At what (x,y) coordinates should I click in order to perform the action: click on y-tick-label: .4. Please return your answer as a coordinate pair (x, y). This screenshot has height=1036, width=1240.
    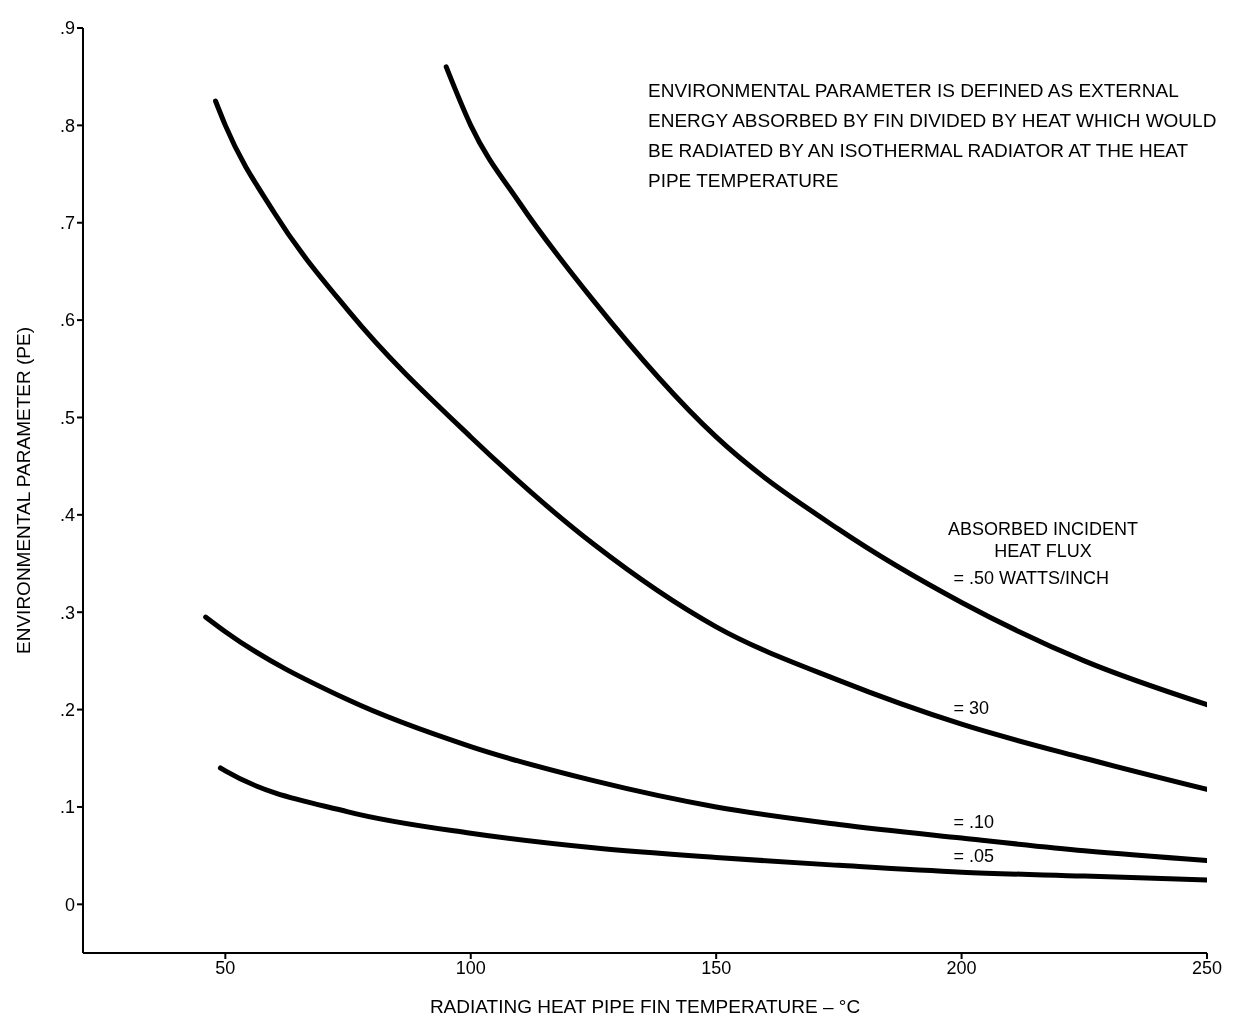
    Looking at the image, I should click on (67, 515).